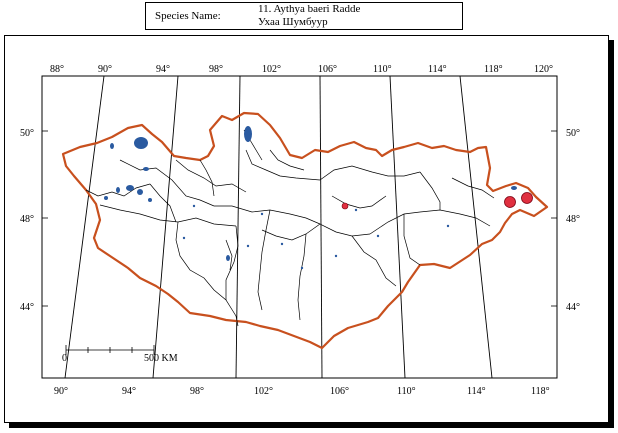 The width and height of the screenshot is (618, 433). What do you see at coordinates (573, 307) in the screenshot?
I see `right-lat-label: 44°` at bounding box center [573, 307].